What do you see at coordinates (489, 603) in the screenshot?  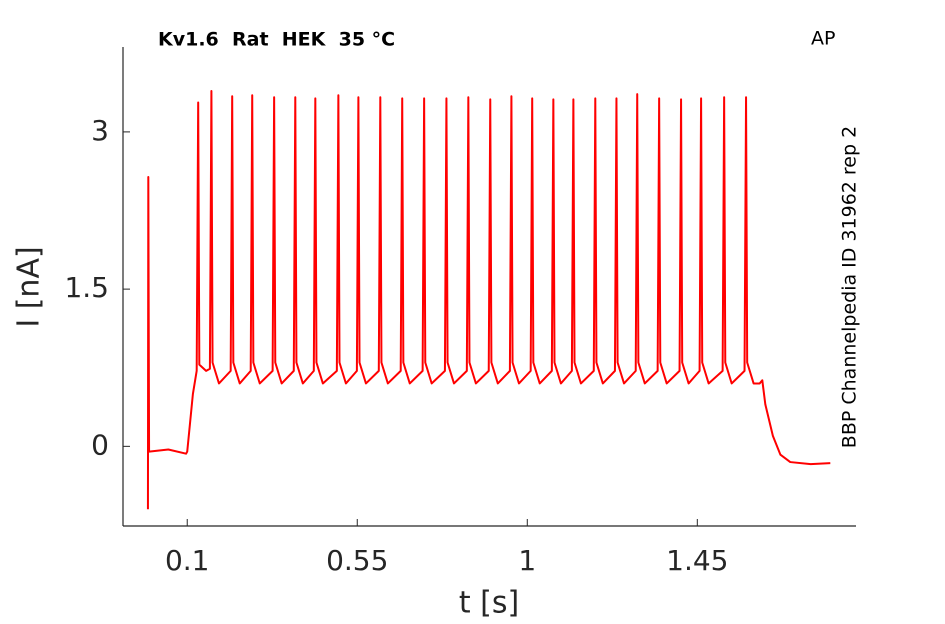 I see `x-axis-label: t [s]` at bounding box center [489, 603].